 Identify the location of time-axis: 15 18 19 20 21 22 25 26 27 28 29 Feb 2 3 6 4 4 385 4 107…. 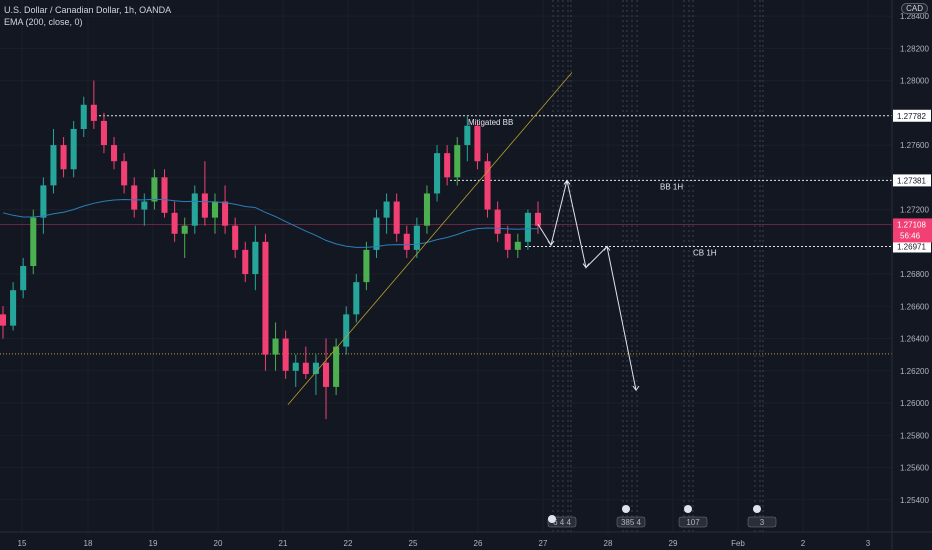
(466, 526).